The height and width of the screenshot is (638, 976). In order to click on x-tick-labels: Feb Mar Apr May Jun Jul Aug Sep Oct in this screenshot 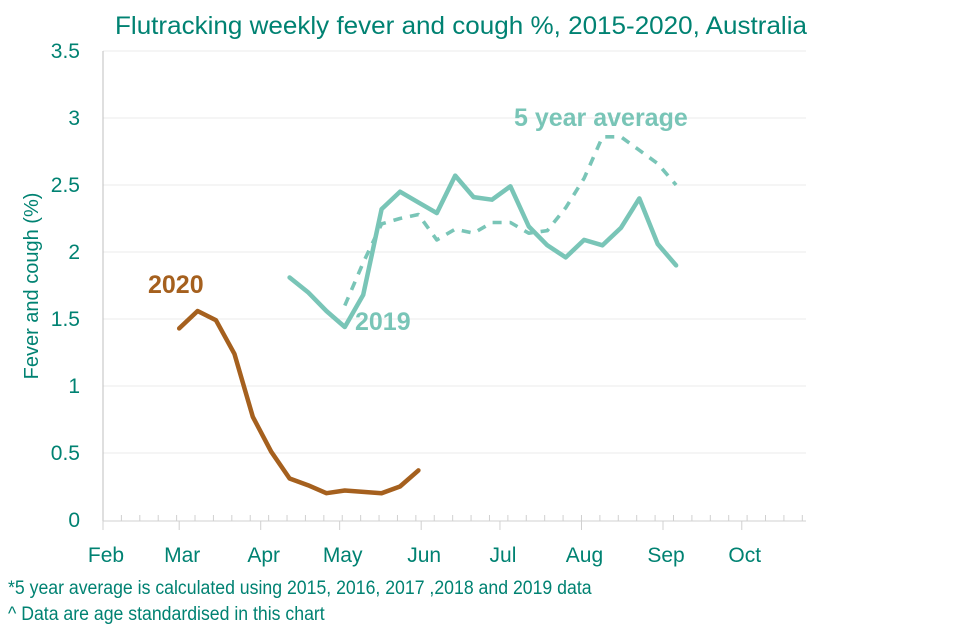, I will do `click(424, 555)`.